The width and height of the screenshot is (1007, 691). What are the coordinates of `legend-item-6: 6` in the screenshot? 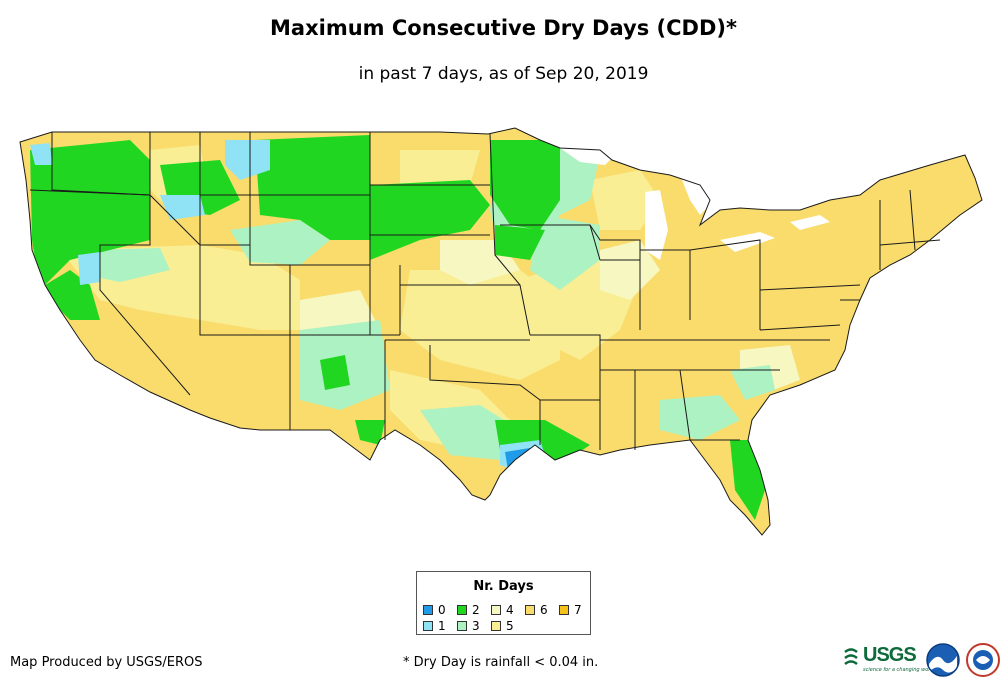 It's located at (536, 610).